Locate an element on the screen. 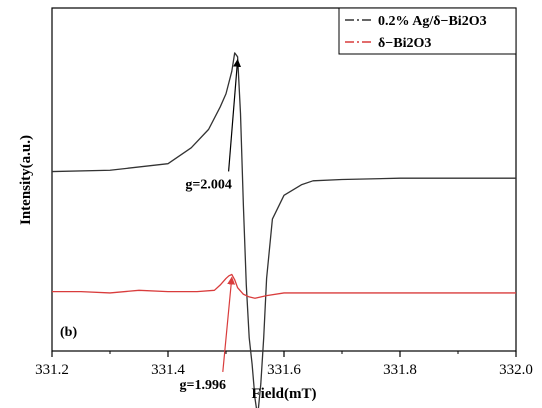 The height and width of the screenshot is (408, 542). x-tick-label: 331.6 is located at coordinates (284, 370).